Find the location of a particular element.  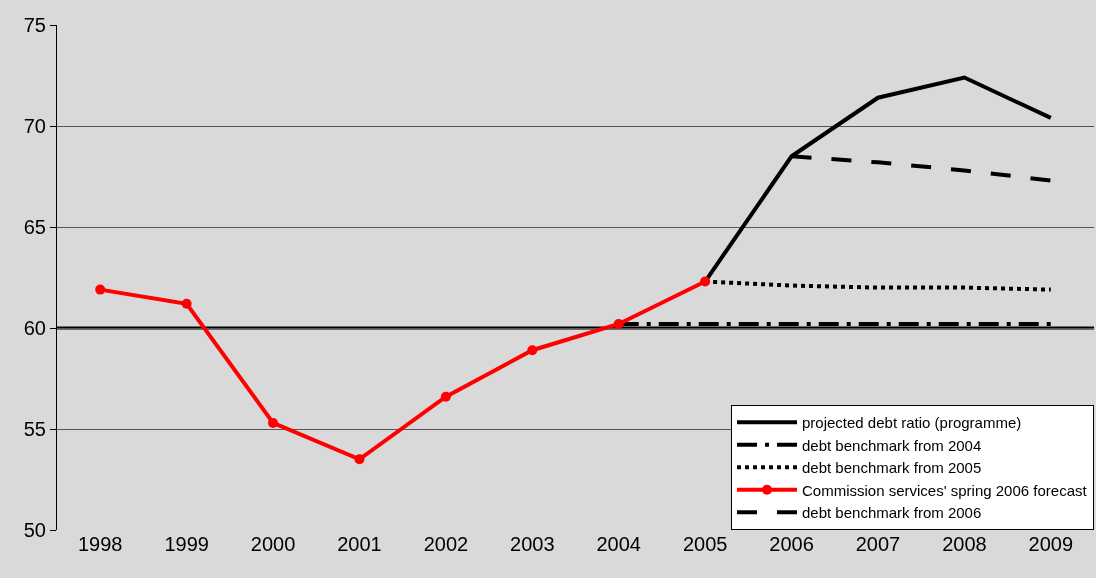

x-tick-label: 2006 is located at coordinates (791, 544).